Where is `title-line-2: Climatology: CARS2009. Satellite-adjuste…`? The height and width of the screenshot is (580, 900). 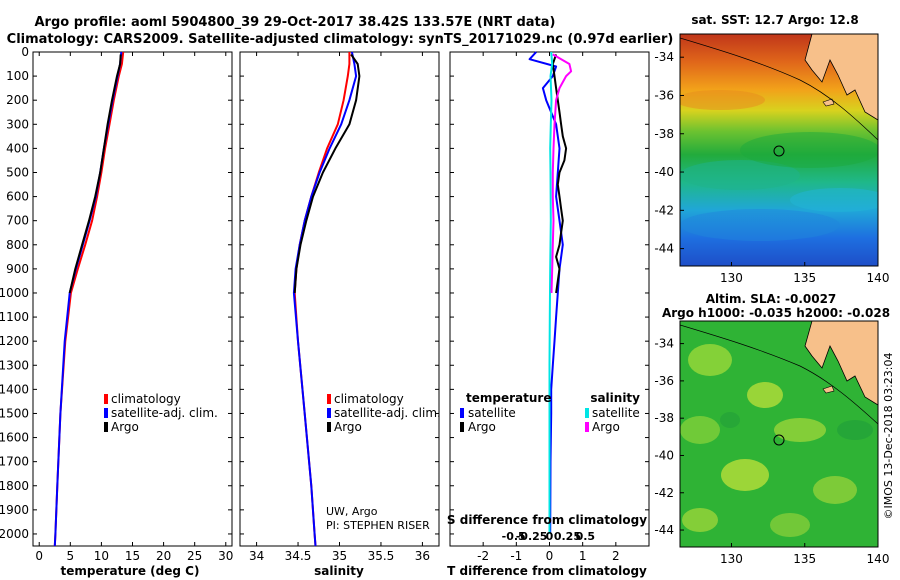
title-line-2: Climatology: CARS2009. Satellite-adjuste… is located at coordinates (340, 39).